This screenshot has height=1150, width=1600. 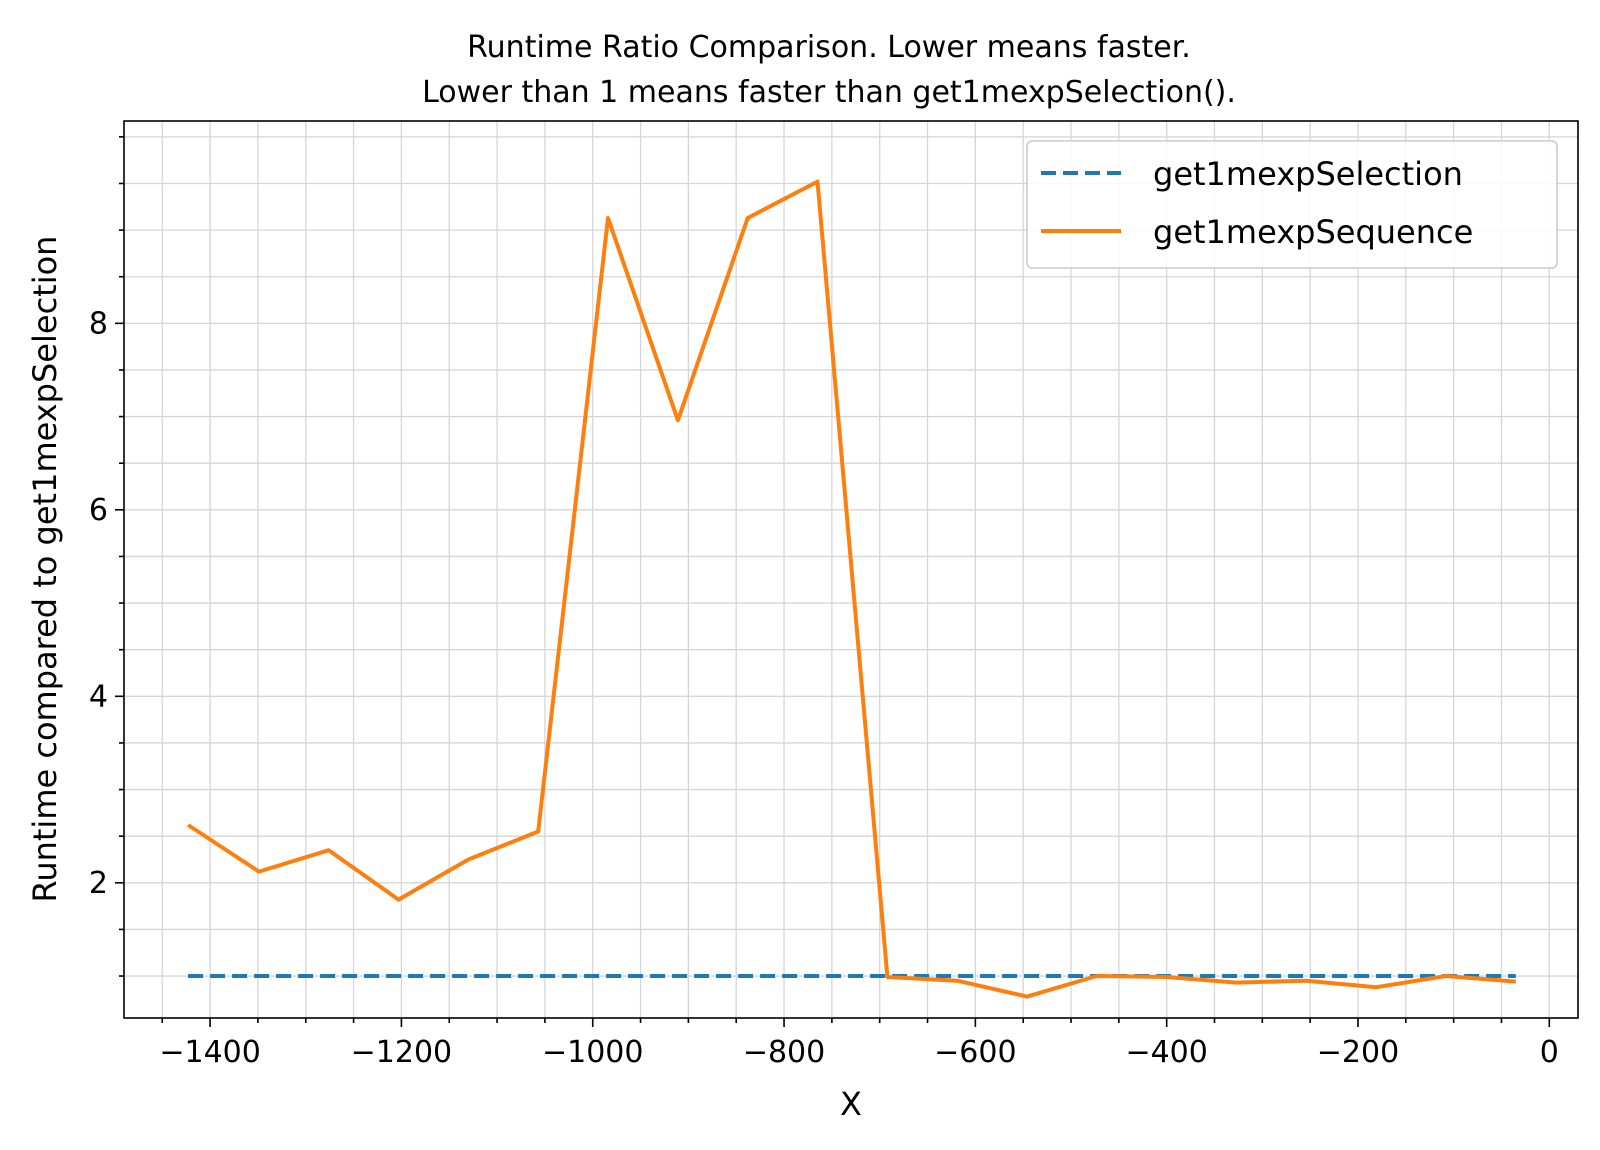 I want to click on x-tick-label: −200, so click(x=1358, y=1052).